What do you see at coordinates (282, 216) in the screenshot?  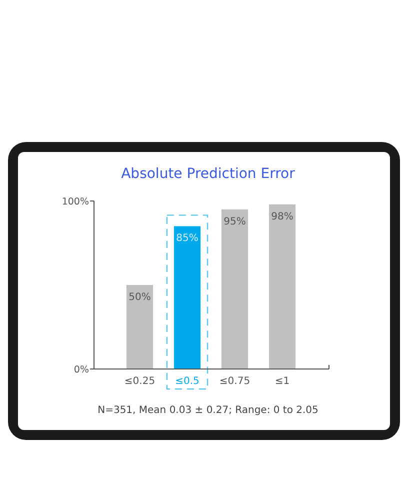 I see `data-label: 98%` at bounding box center [282, 216].